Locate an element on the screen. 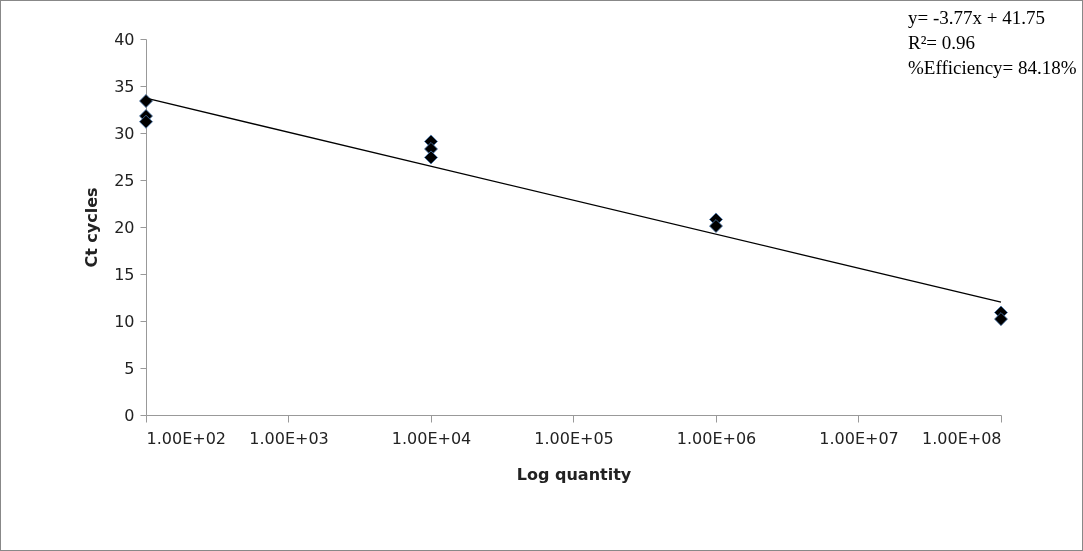 The width and height of the screenshot is (1083, 551). x-tick-label: 1.00E+04 is located at coordinates (431, 438).